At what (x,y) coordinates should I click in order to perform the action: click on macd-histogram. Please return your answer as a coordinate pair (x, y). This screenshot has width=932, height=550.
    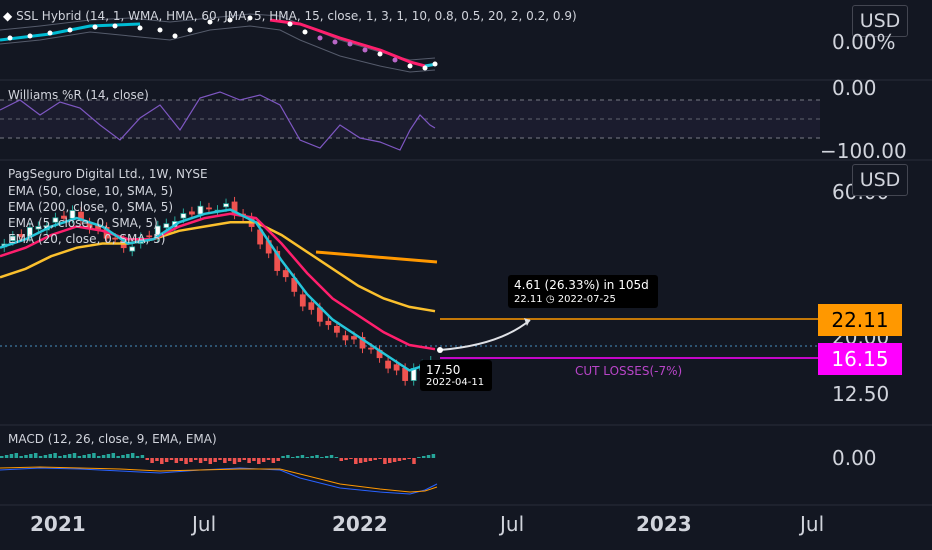
    Looking at the image, I should click on (218, 458).